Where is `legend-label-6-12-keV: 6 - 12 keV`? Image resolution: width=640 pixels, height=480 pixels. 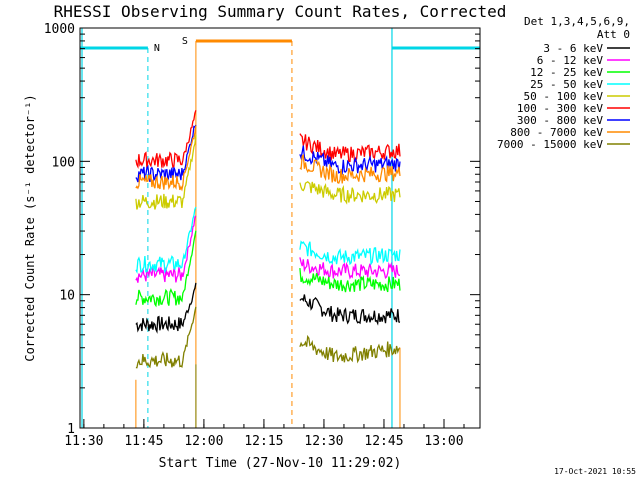
legend-label-6-12-keV: 6 - 12 keV is located at coordinates (570, 60).